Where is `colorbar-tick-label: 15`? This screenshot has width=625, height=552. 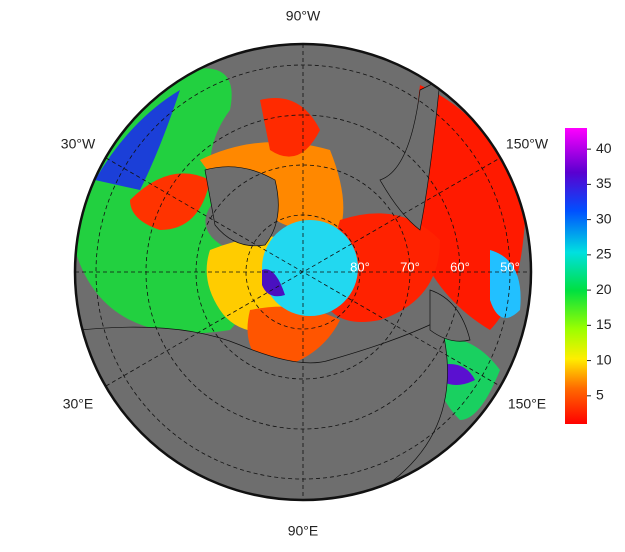
colorbar-tick-label: 15 is located at coordinates (604, 324).